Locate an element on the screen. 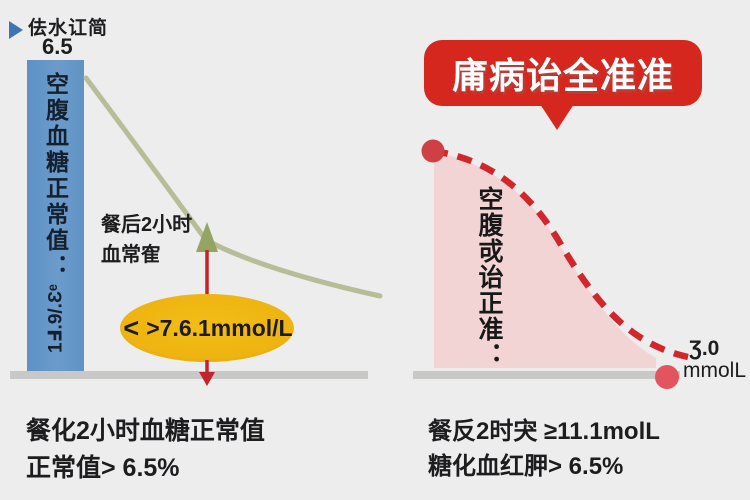 This screenshot has height=500, width=750. curve-start-dot is located at coordinates (433, 151).